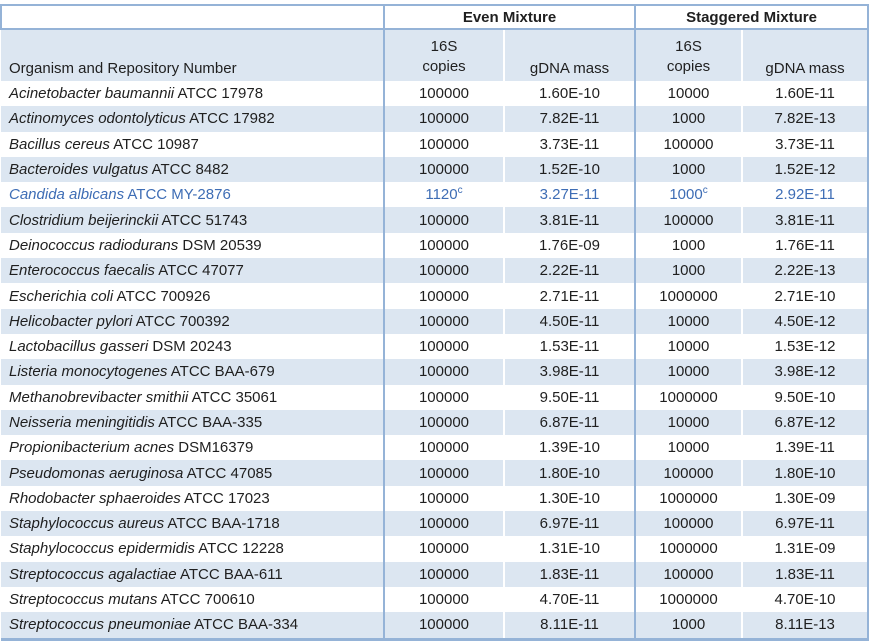  What do you see at coordinates (61, 296) in the screenshot?
I see `species-name: Escherichia coli` at bounding box center [61, 296].